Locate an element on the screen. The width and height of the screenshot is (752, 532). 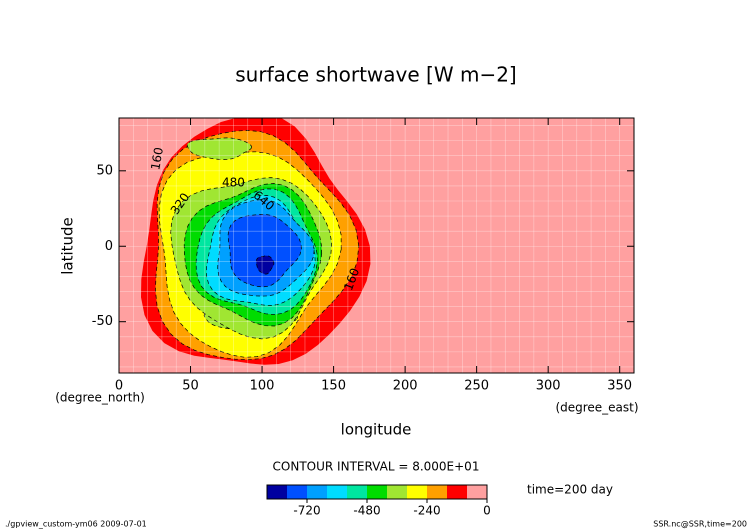
y-unit: (degree_north) is located at coordinates (100, 398).